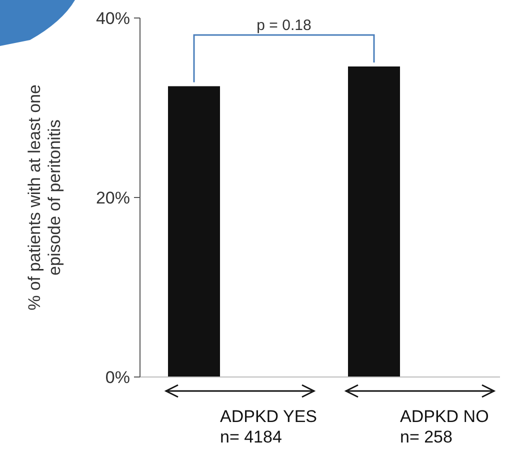 The width and height of the screenshot is (530, 464). Describe the element at coordinates (284, 25) in the screenshot. I see `annotation: p = 0.18` at that location.